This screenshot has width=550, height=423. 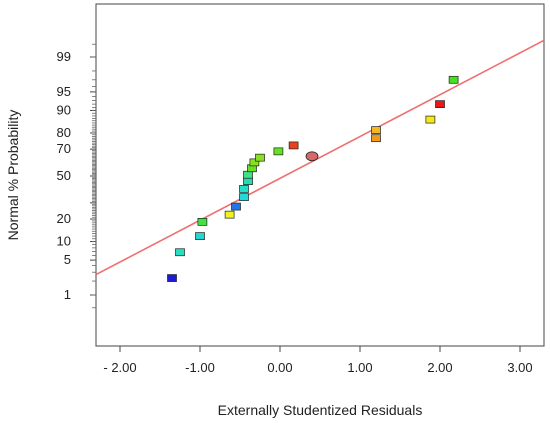 I want to click on y-tick-label: 70, so click(x=64, y=148).